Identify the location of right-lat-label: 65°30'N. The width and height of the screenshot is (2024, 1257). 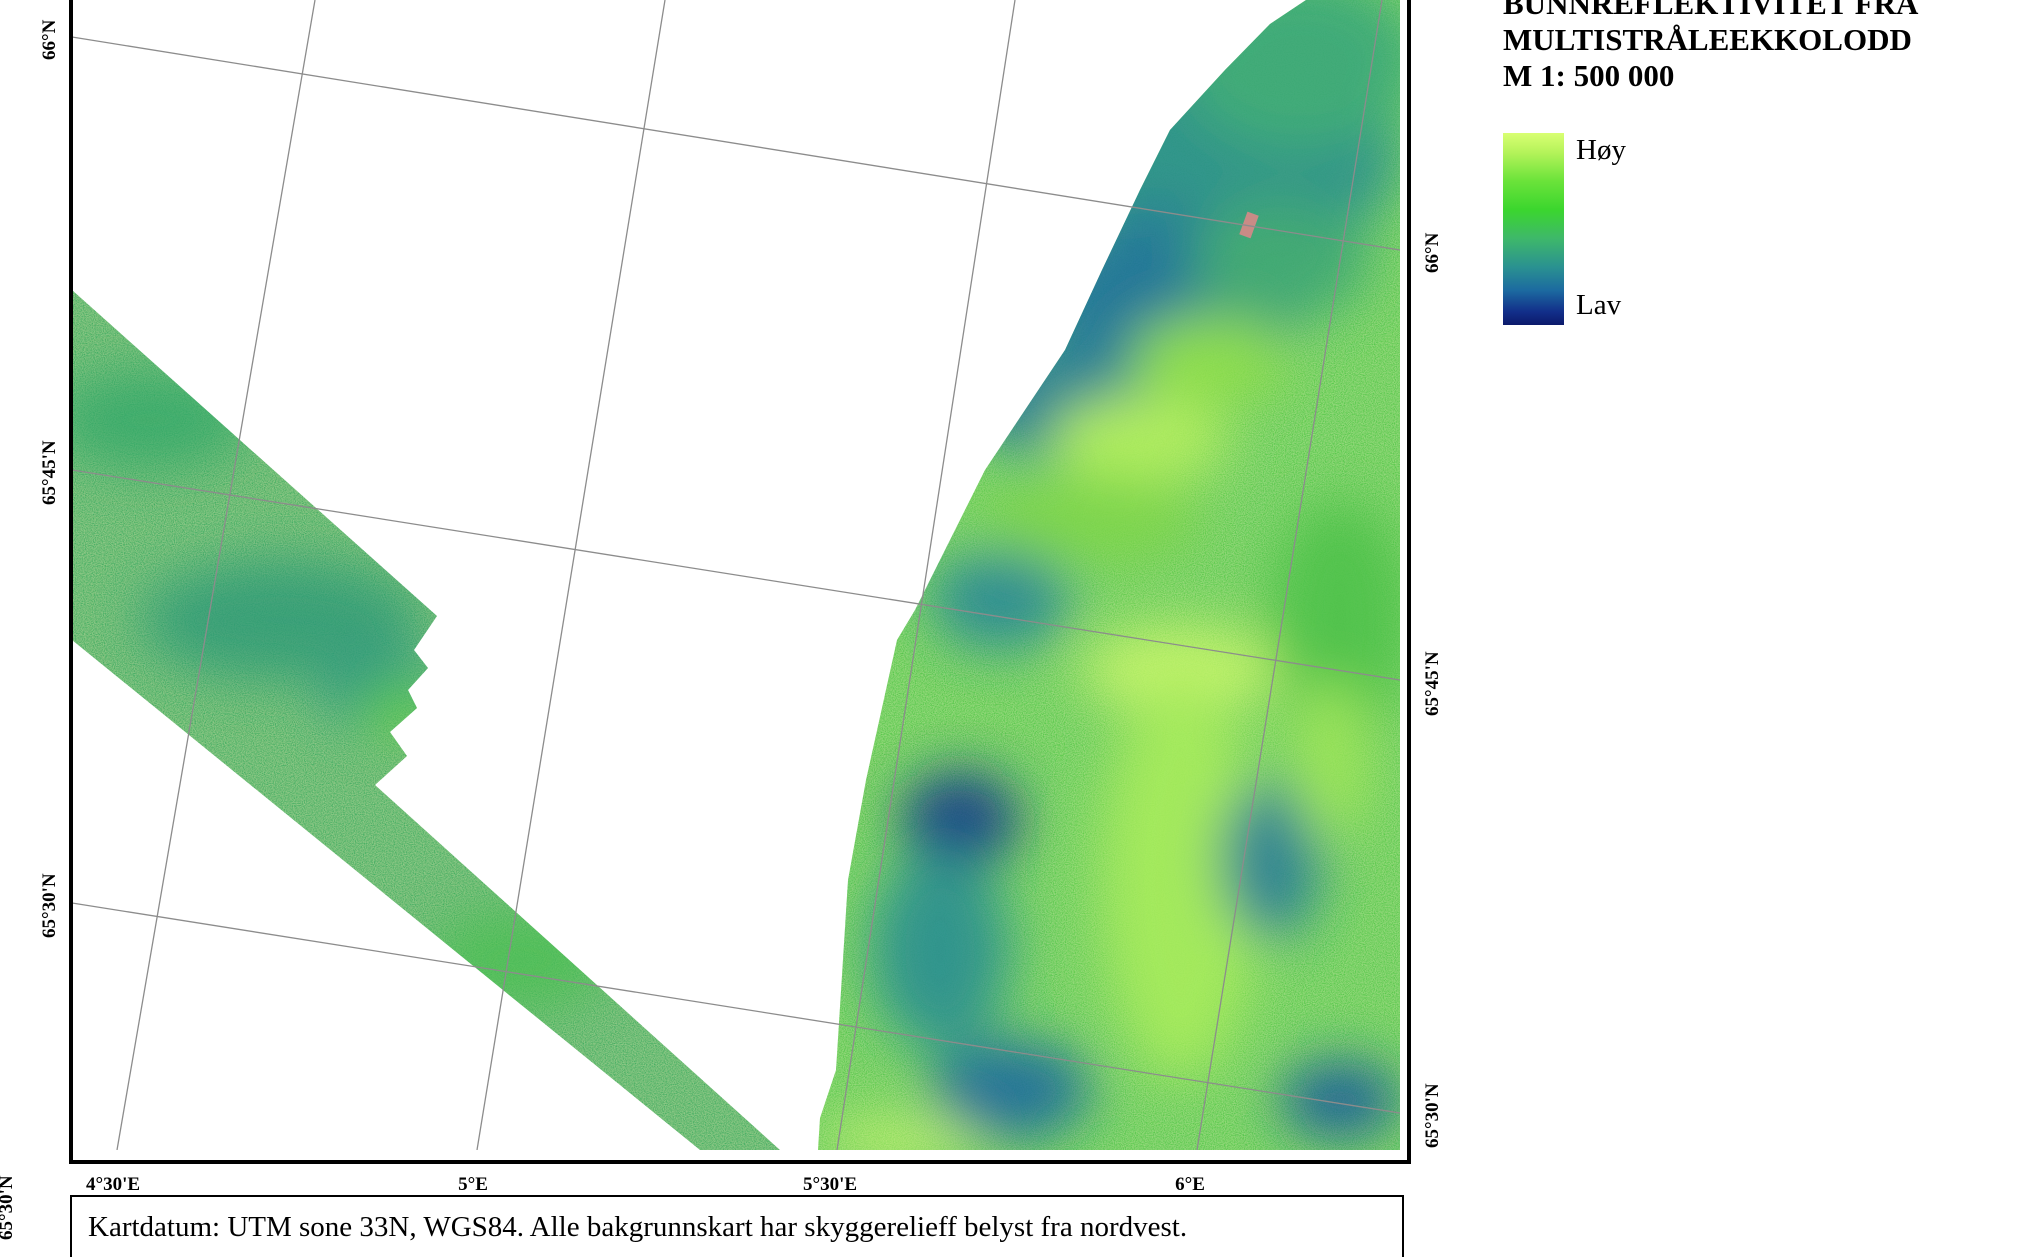
(1432, 1115).